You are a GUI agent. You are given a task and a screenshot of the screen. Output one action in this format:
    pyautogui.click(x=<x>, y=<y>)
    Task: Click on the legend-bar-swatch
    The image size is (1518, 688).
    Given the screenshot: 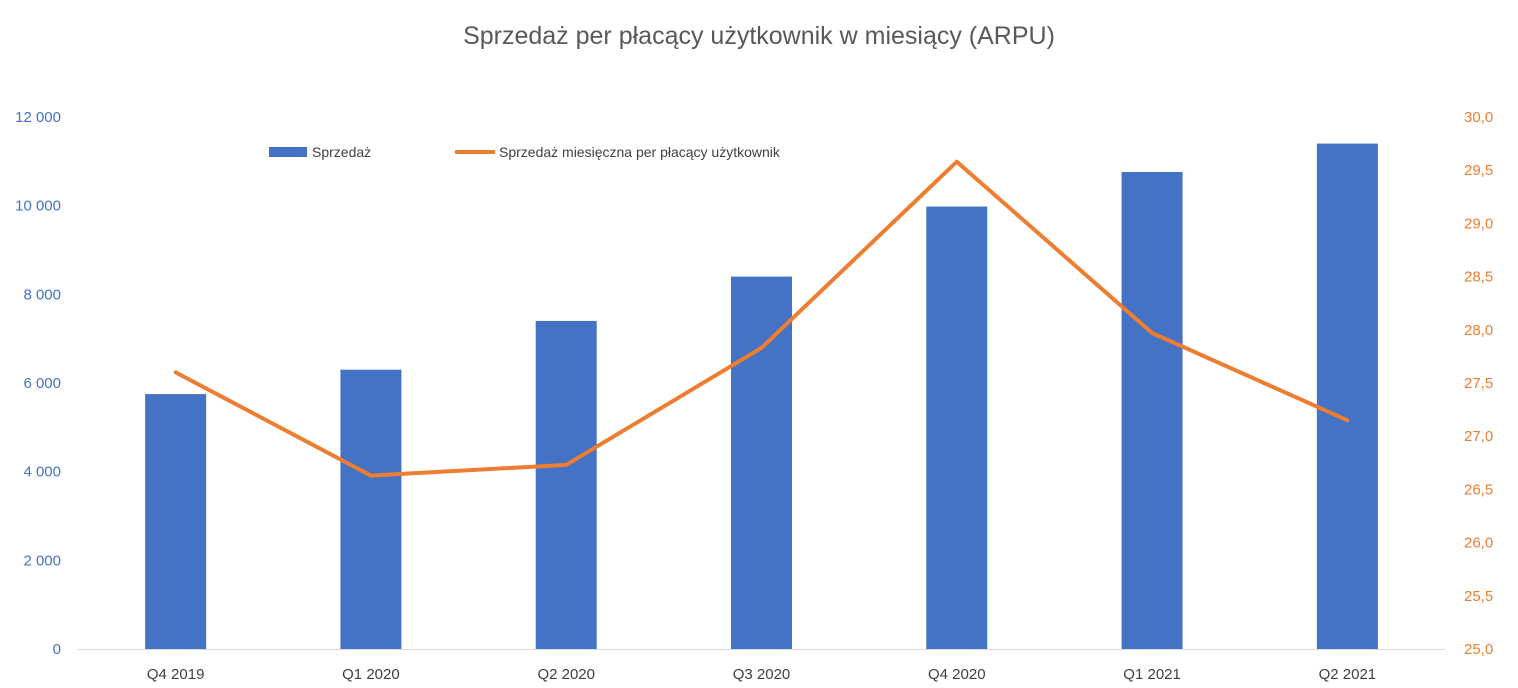 What is the action you would take?
    pyautogui.click(x=288, y=152)
    